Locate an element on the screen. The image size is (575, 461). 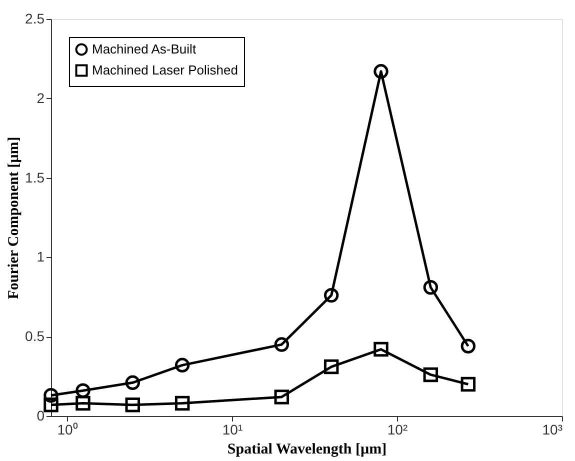
y-tick-label: 0 is located at coordinates (40, 416).